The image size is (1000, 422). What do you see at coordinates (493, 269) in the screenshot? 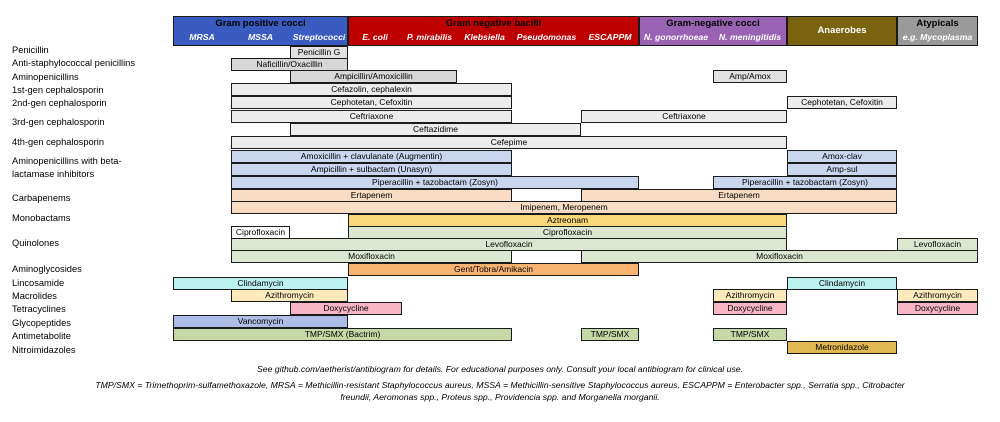
I see `coverage-bar: Gent/Tobra/Amikacin` at bounding box center [493, 269].